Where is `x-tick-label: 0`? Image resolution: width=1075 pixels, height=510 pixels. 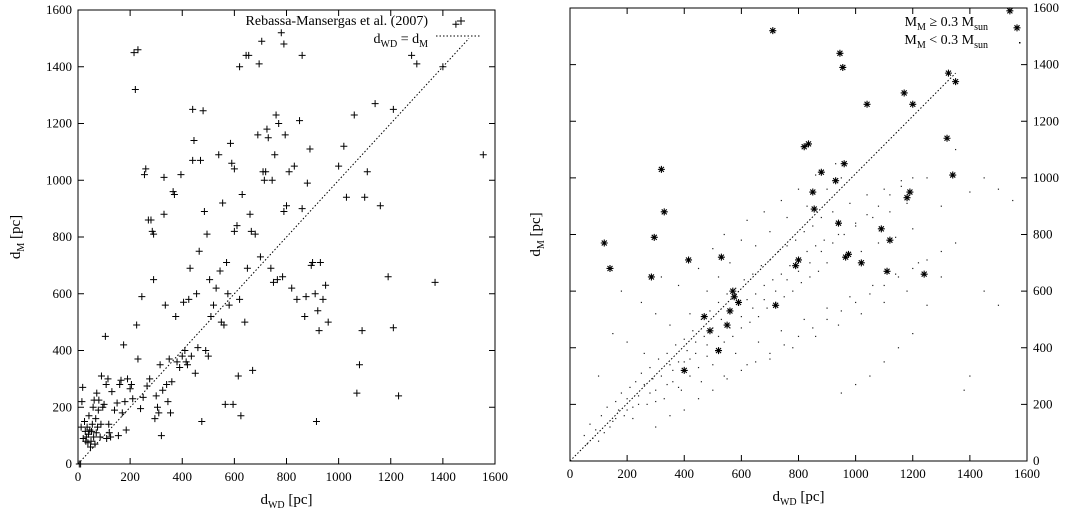
x-tick-label: 0 is located at coordinates (570, 473).